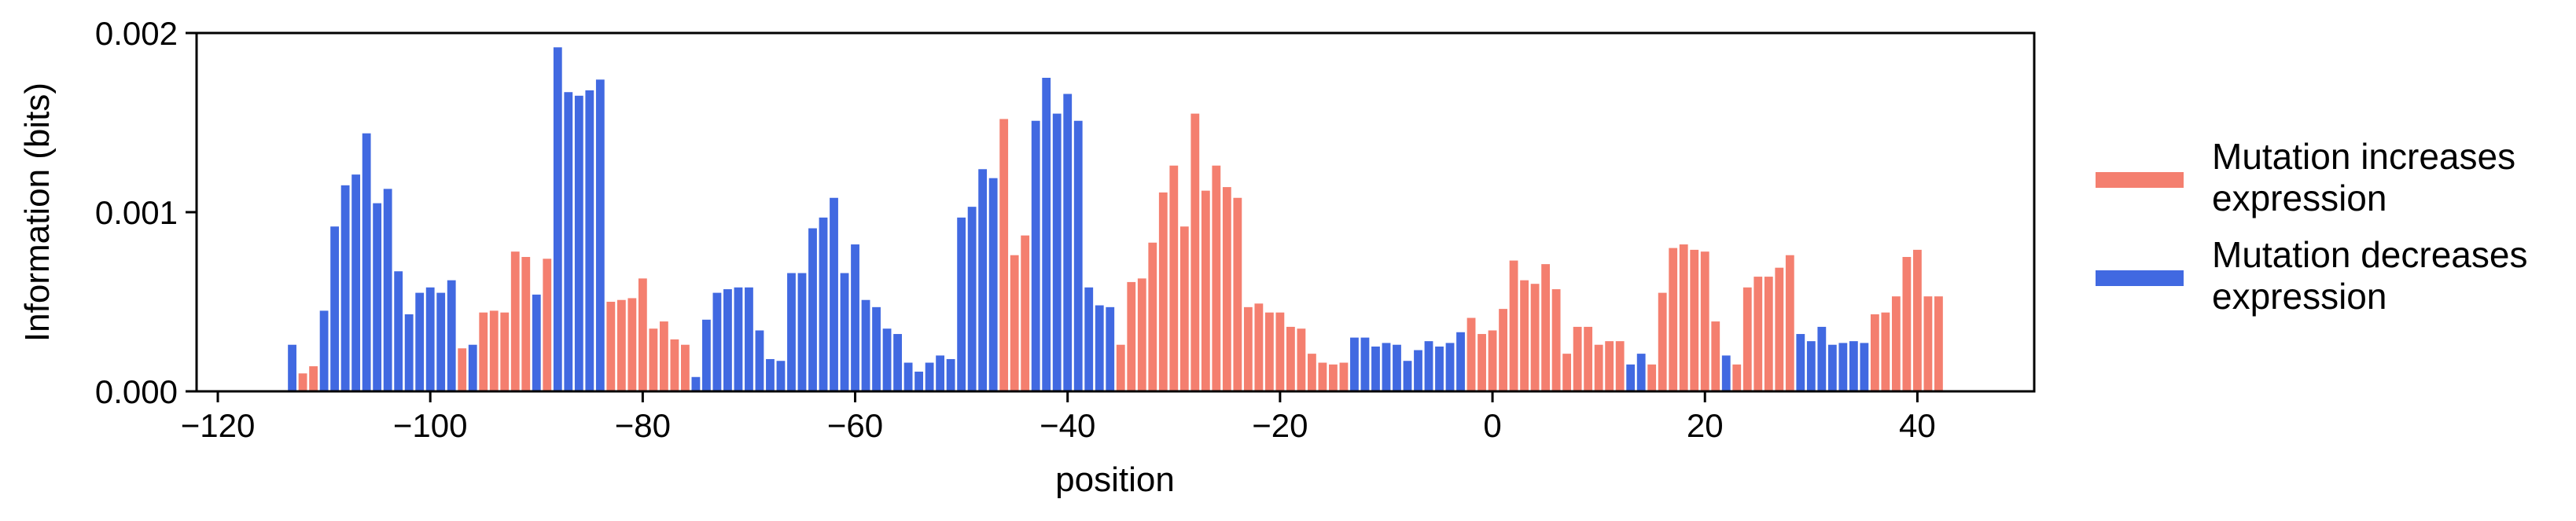 Image resolution: width=2576 pixels, height=521 pixels. Describe the element at coordinates (791, 332) in the screenshot. I see `bar-pos--66` at that location.